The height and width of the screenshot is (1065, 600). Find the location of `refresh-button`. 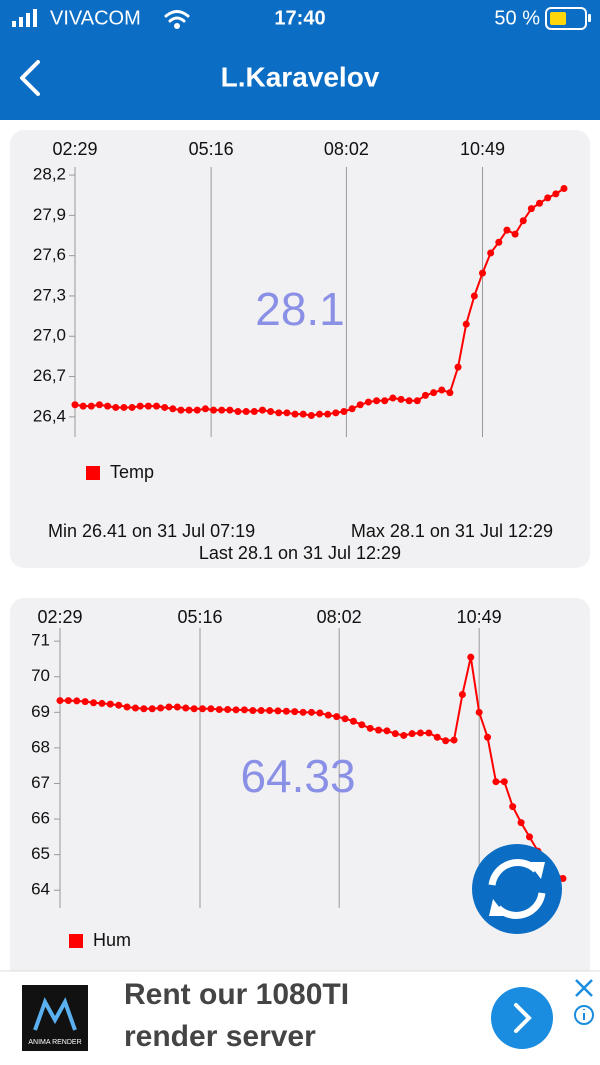

refresh-button is located at coordinates (517, 889).